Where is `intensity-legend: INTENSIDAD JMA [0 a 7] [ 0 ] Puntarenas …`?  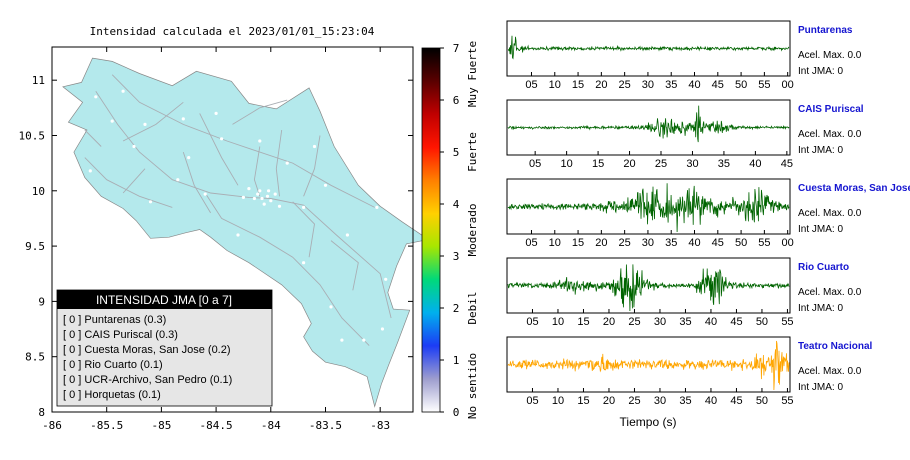
intensity-legend: INTENSIDAD JMA [0 a 7] [ 0 ] Puntarenas … is located at coordinates (164, 348).